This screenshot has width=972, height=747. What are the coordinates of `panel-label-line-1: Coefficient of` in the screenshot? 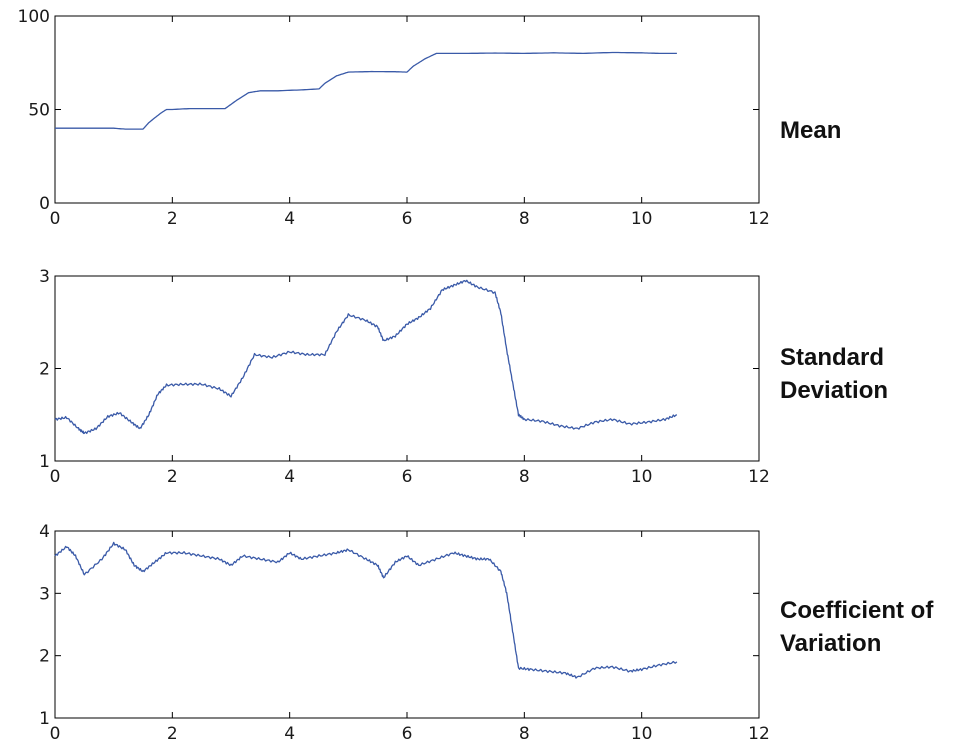 It's located at (857, 610).